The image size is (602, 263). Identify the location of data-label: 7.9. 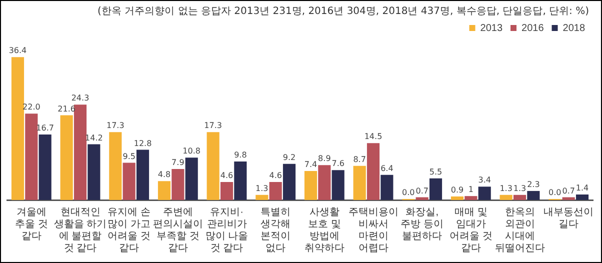
(178, 163).